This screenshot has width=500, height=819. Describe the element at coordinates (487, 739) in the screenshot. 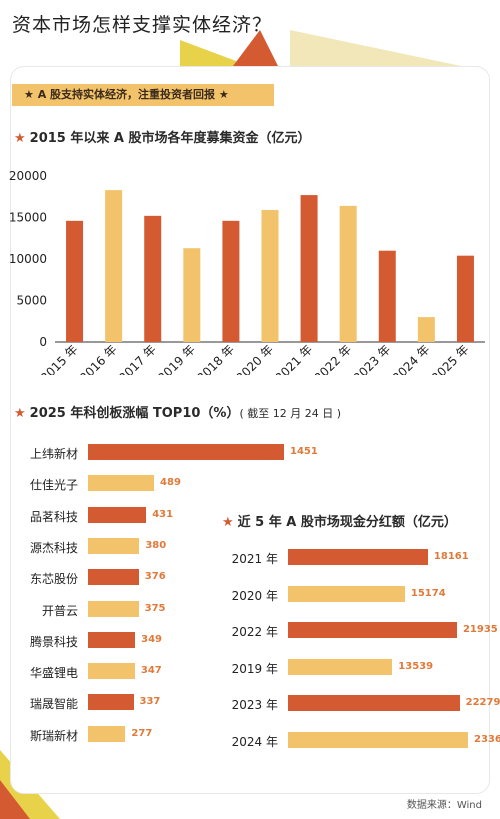

I see `value-label: 23365` at that location.